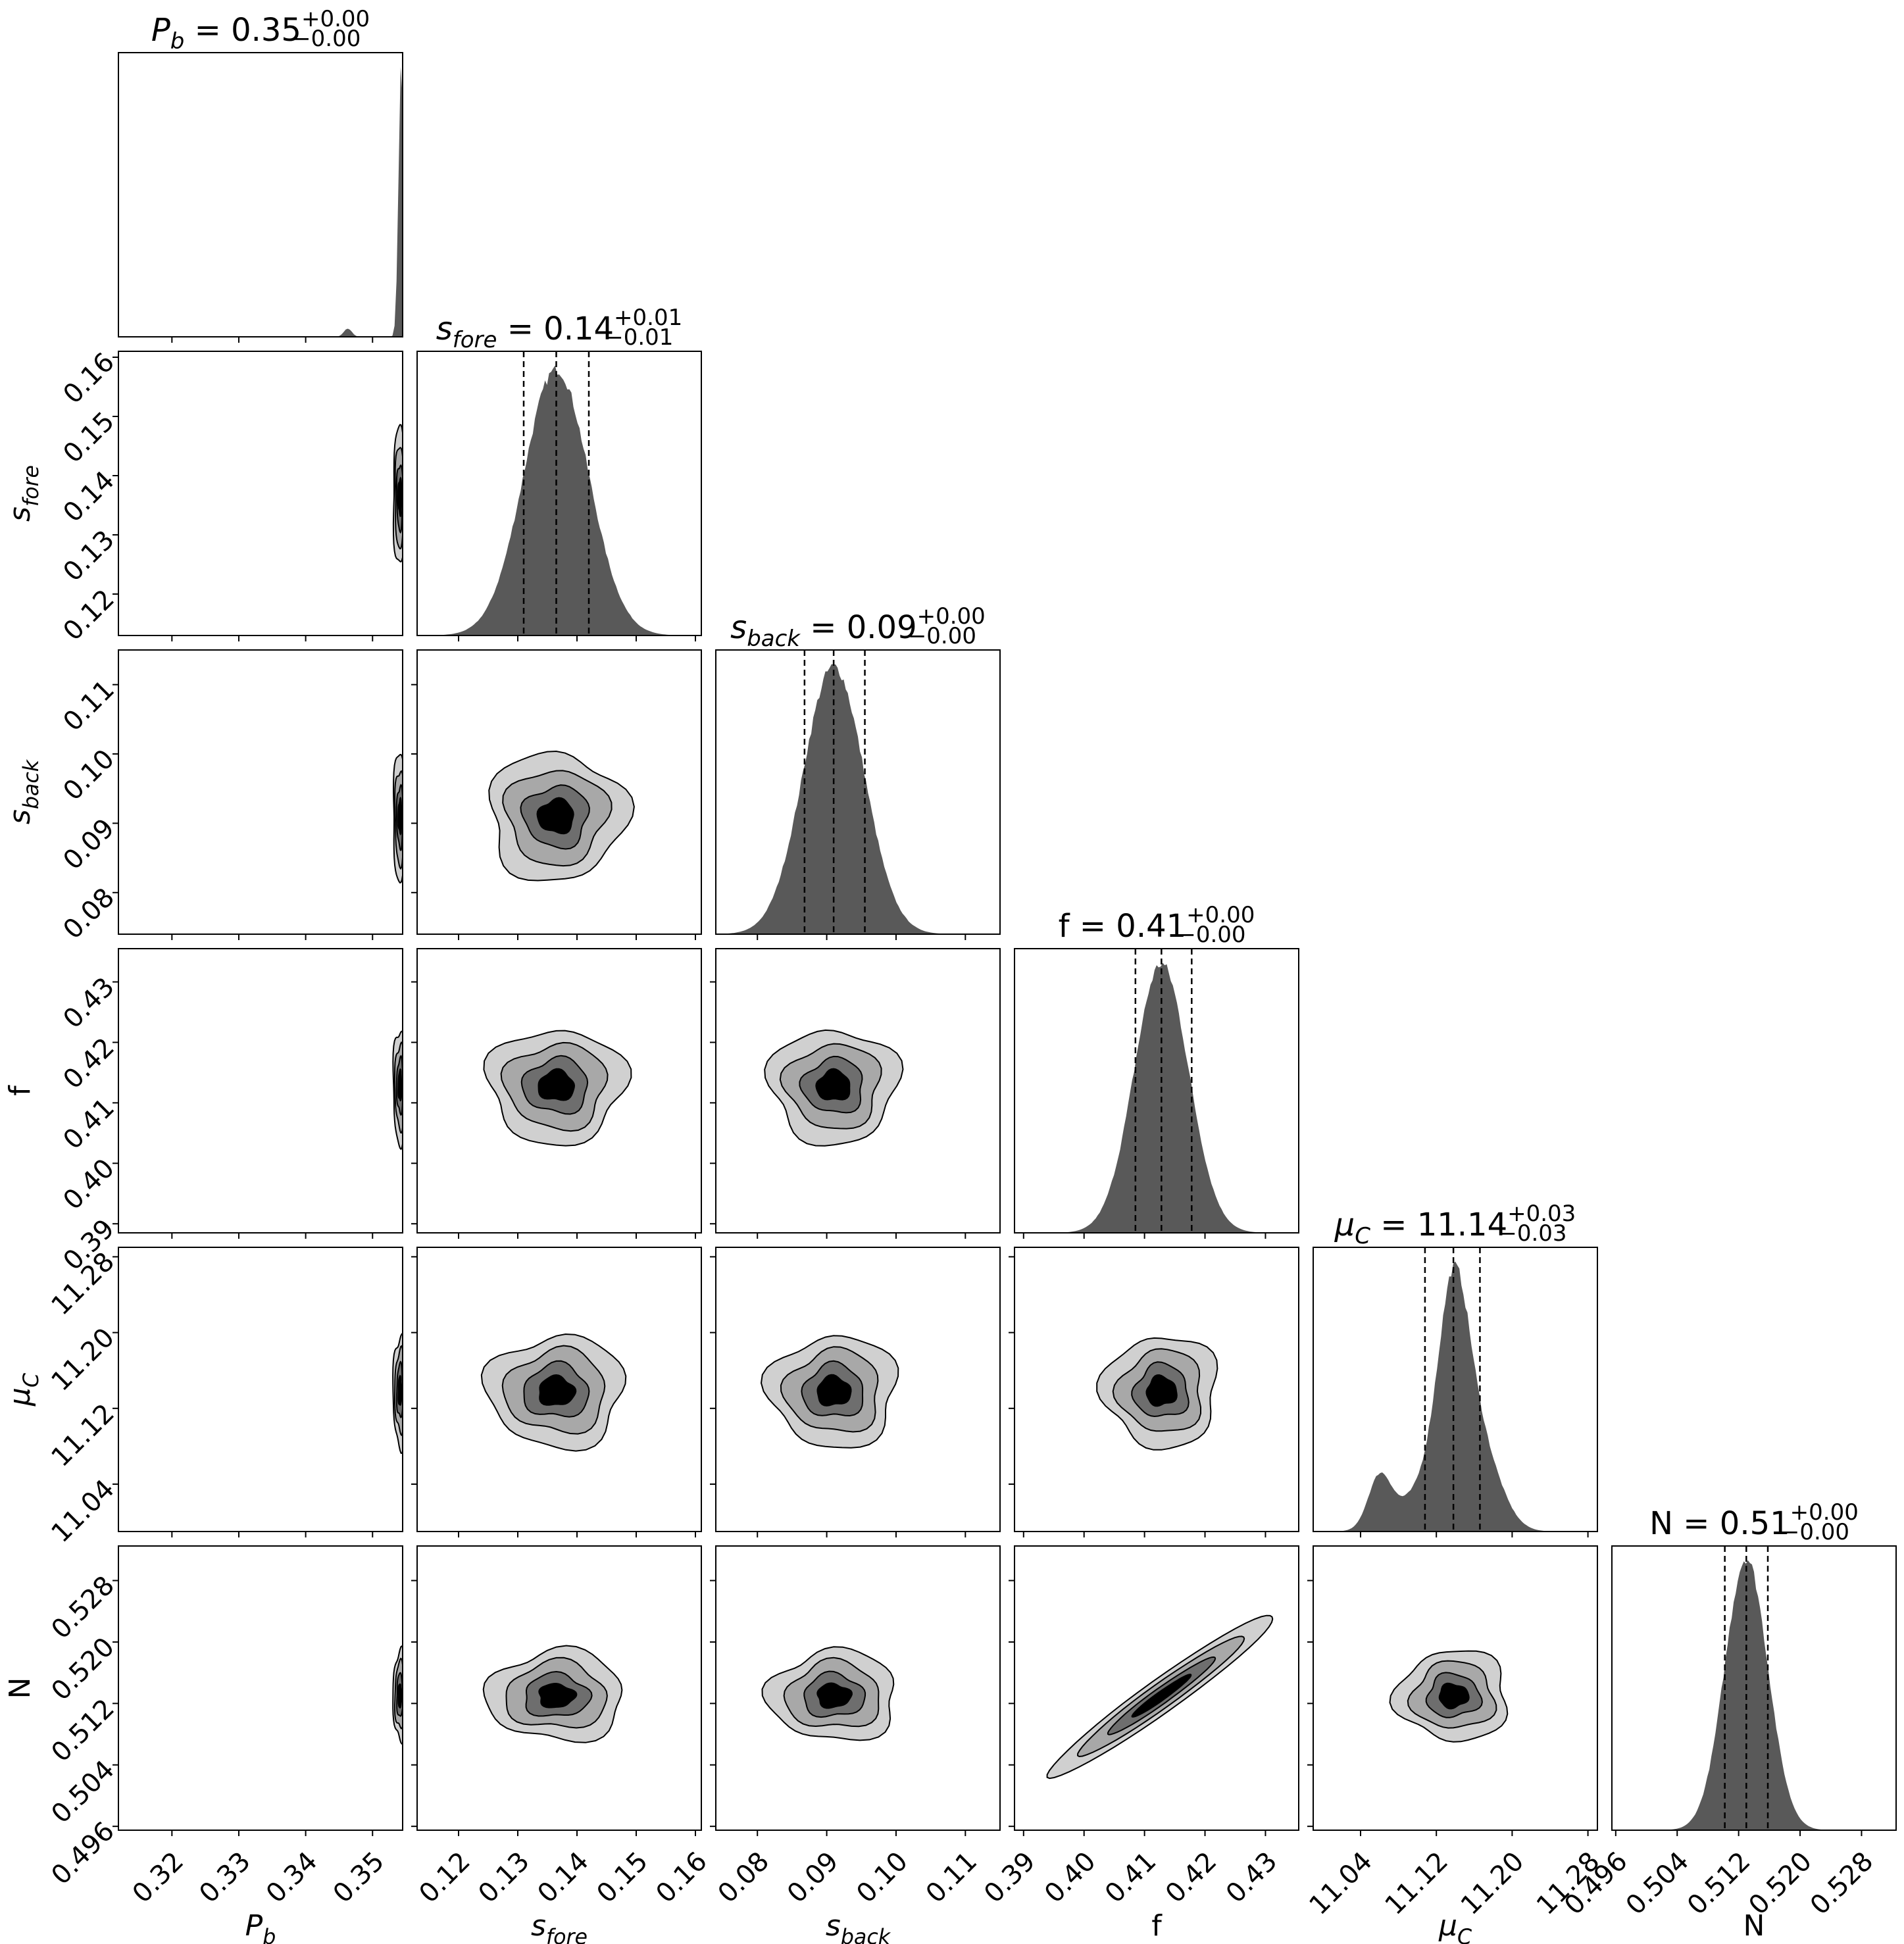  Describe the element at coordinates (744, 1877) in the screenshot. I see `x-tick-label-sback-0: 0.08` at that location.